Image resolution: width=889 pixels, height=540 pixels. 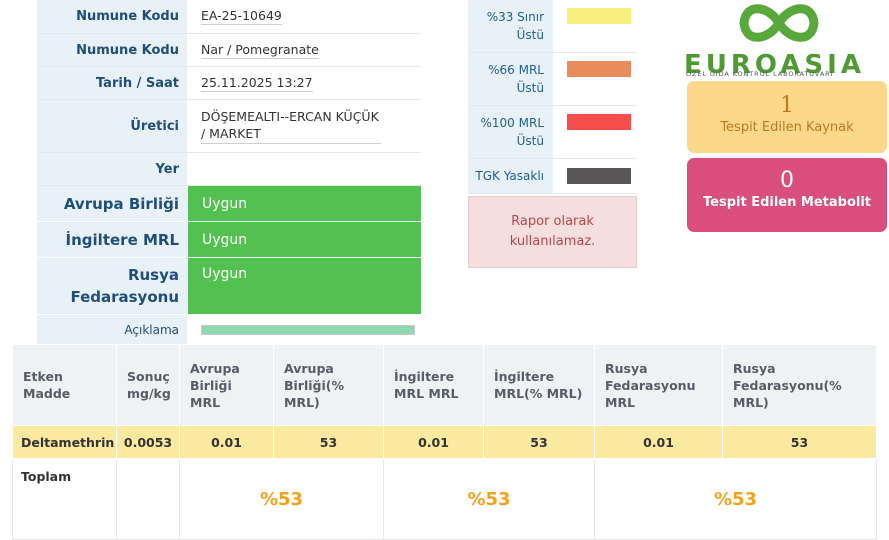 What do you see at coordinates (787, 127) in the screenshot?
I see `detected-sources-label: Tespit Edilen Kaynak` at bounding box center [787, 127].